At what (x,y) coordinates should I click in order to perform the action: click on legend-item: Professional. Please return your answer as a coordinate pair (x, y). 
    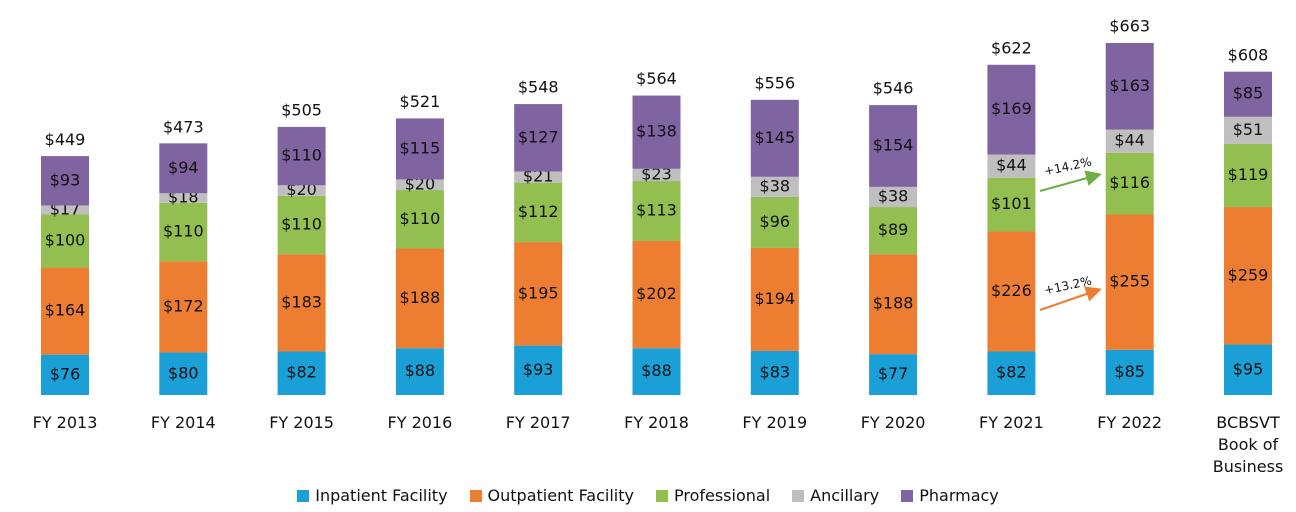
    Looking at the image, I should click on (713, 495).